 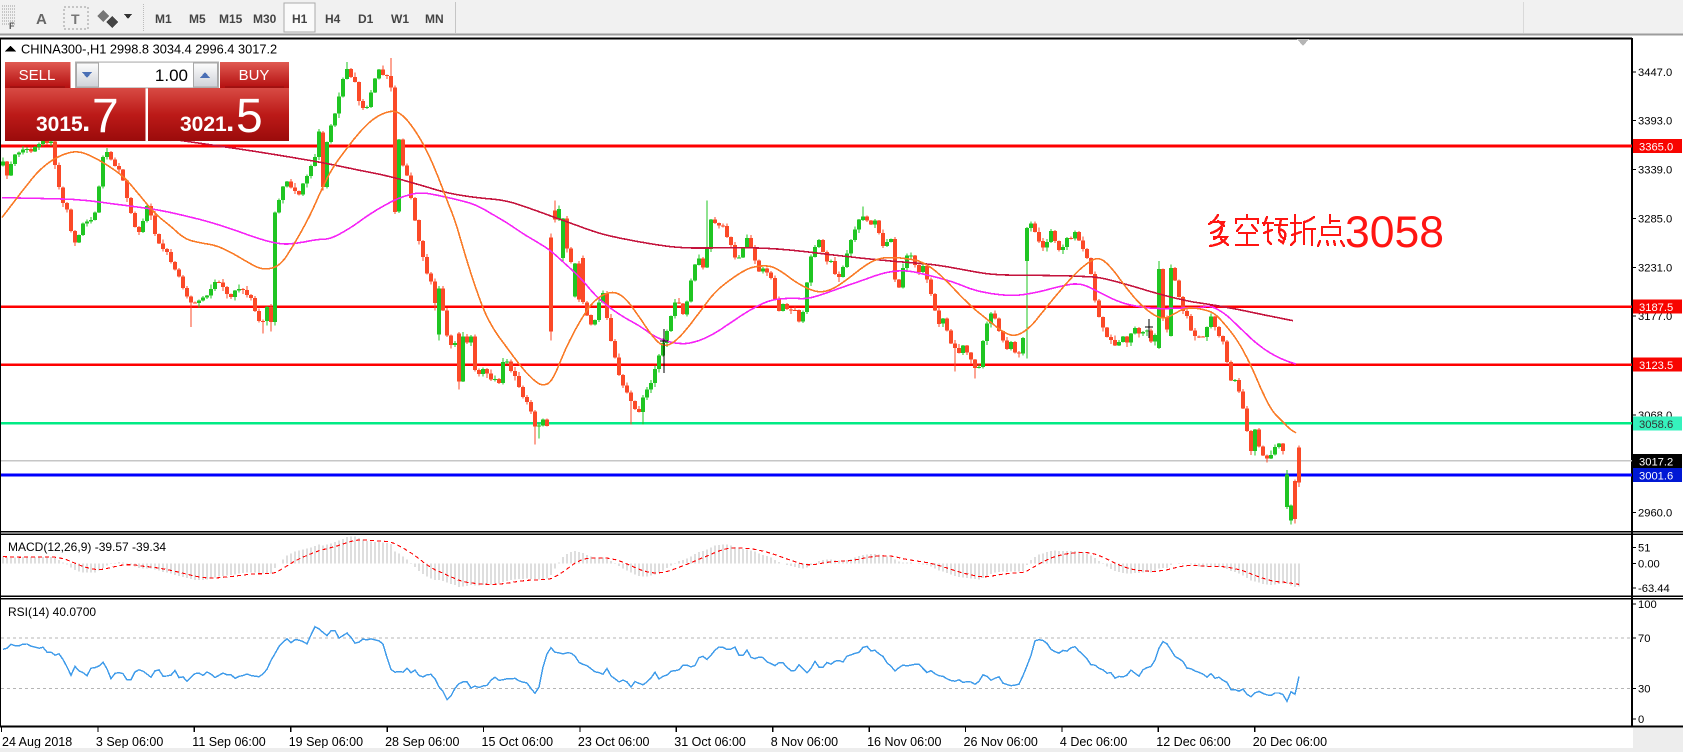 What do you see at coordinates (1655, 122) in the screenshot?
I see `svg-text: 3393.0` at bounding box center [1655, 122].